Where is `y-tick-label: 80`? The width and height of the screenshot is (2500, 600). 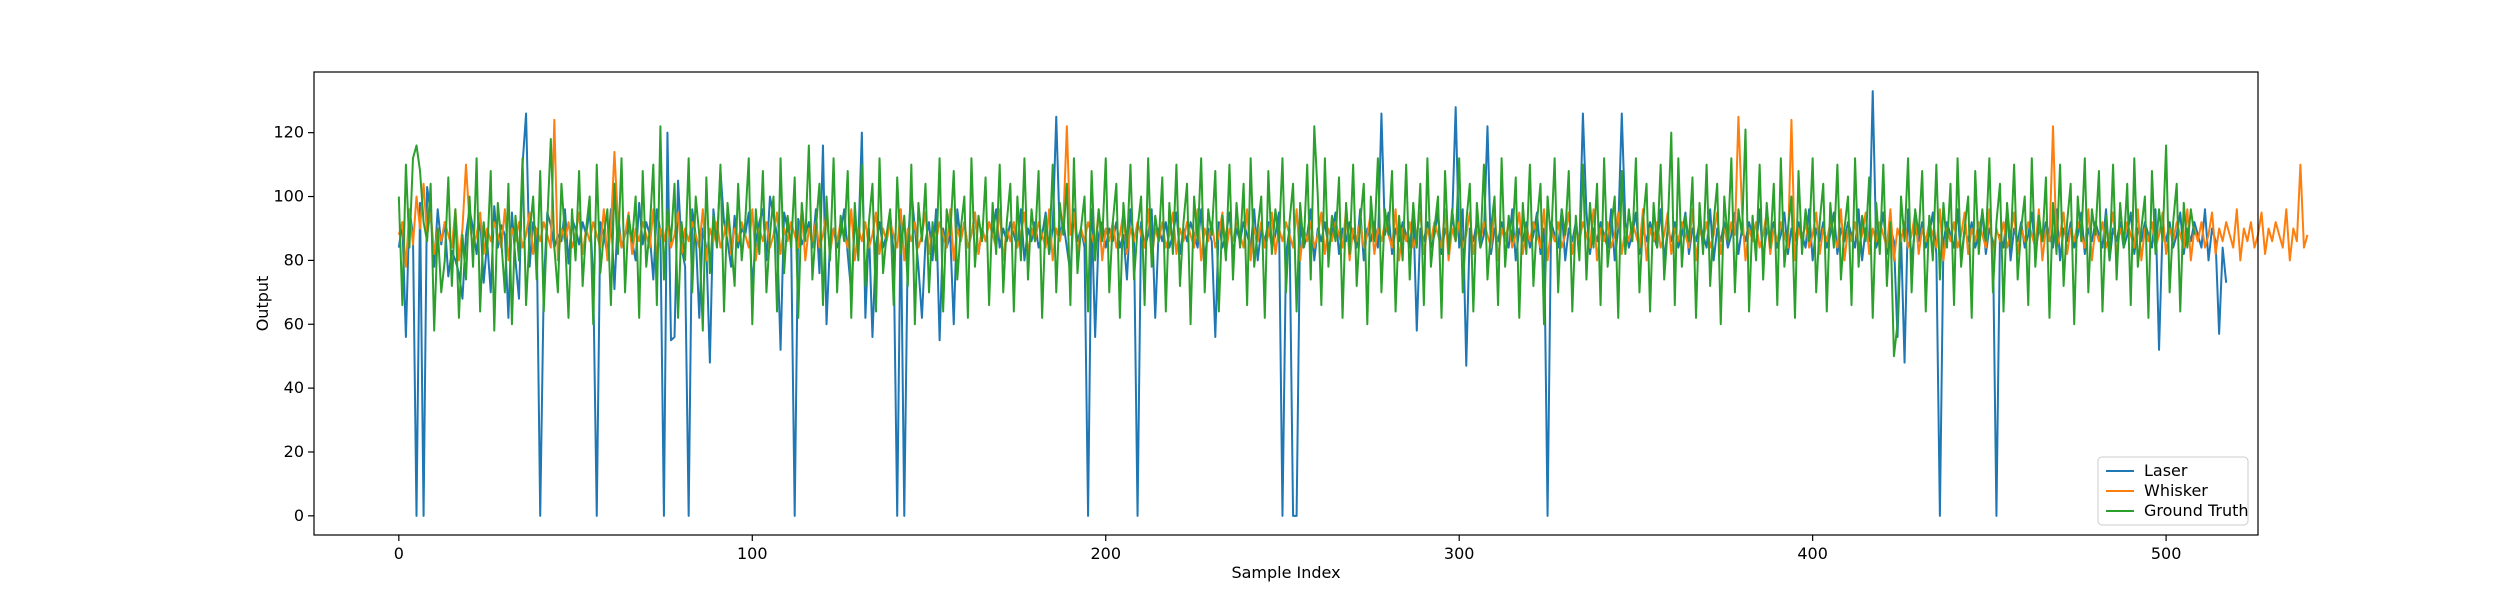
y-tick-label: 80 is located at coordinates (294, 259).